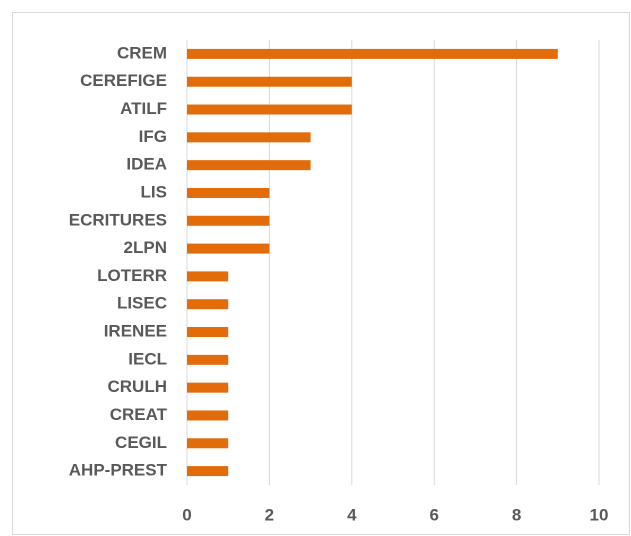 This screenshot has width=631, height=536. I want to click on y-tick-label: LISEC, so click(142, 303).